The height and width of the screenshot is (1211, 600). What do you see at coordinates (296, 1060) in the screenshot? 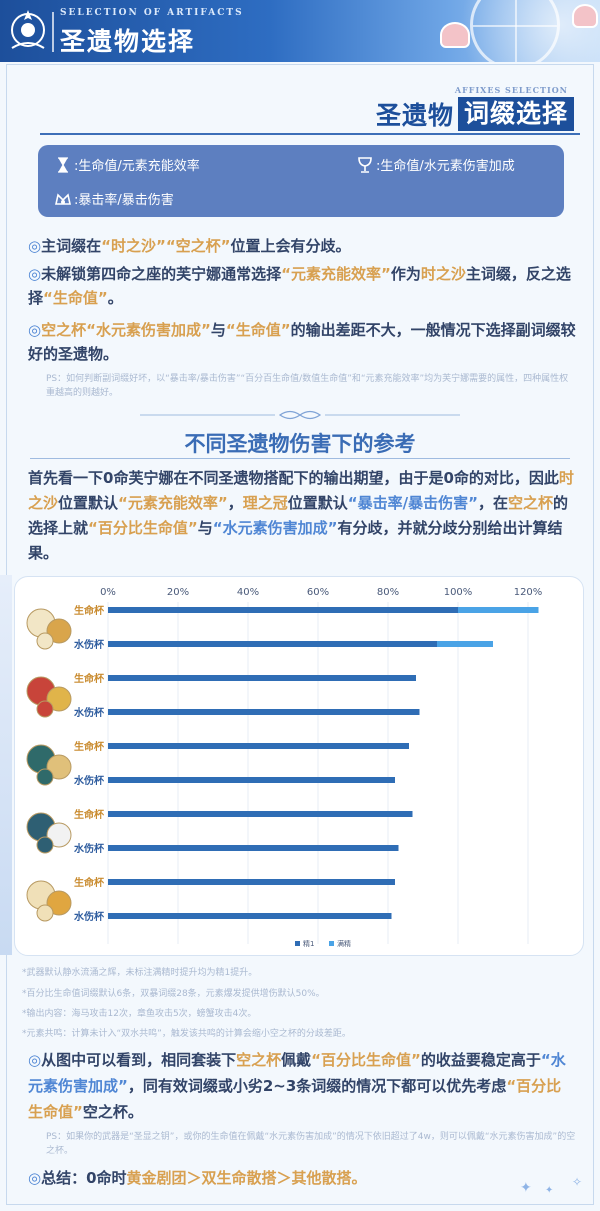
I see `text: 佩戴` at bounding box center [296, 1060].